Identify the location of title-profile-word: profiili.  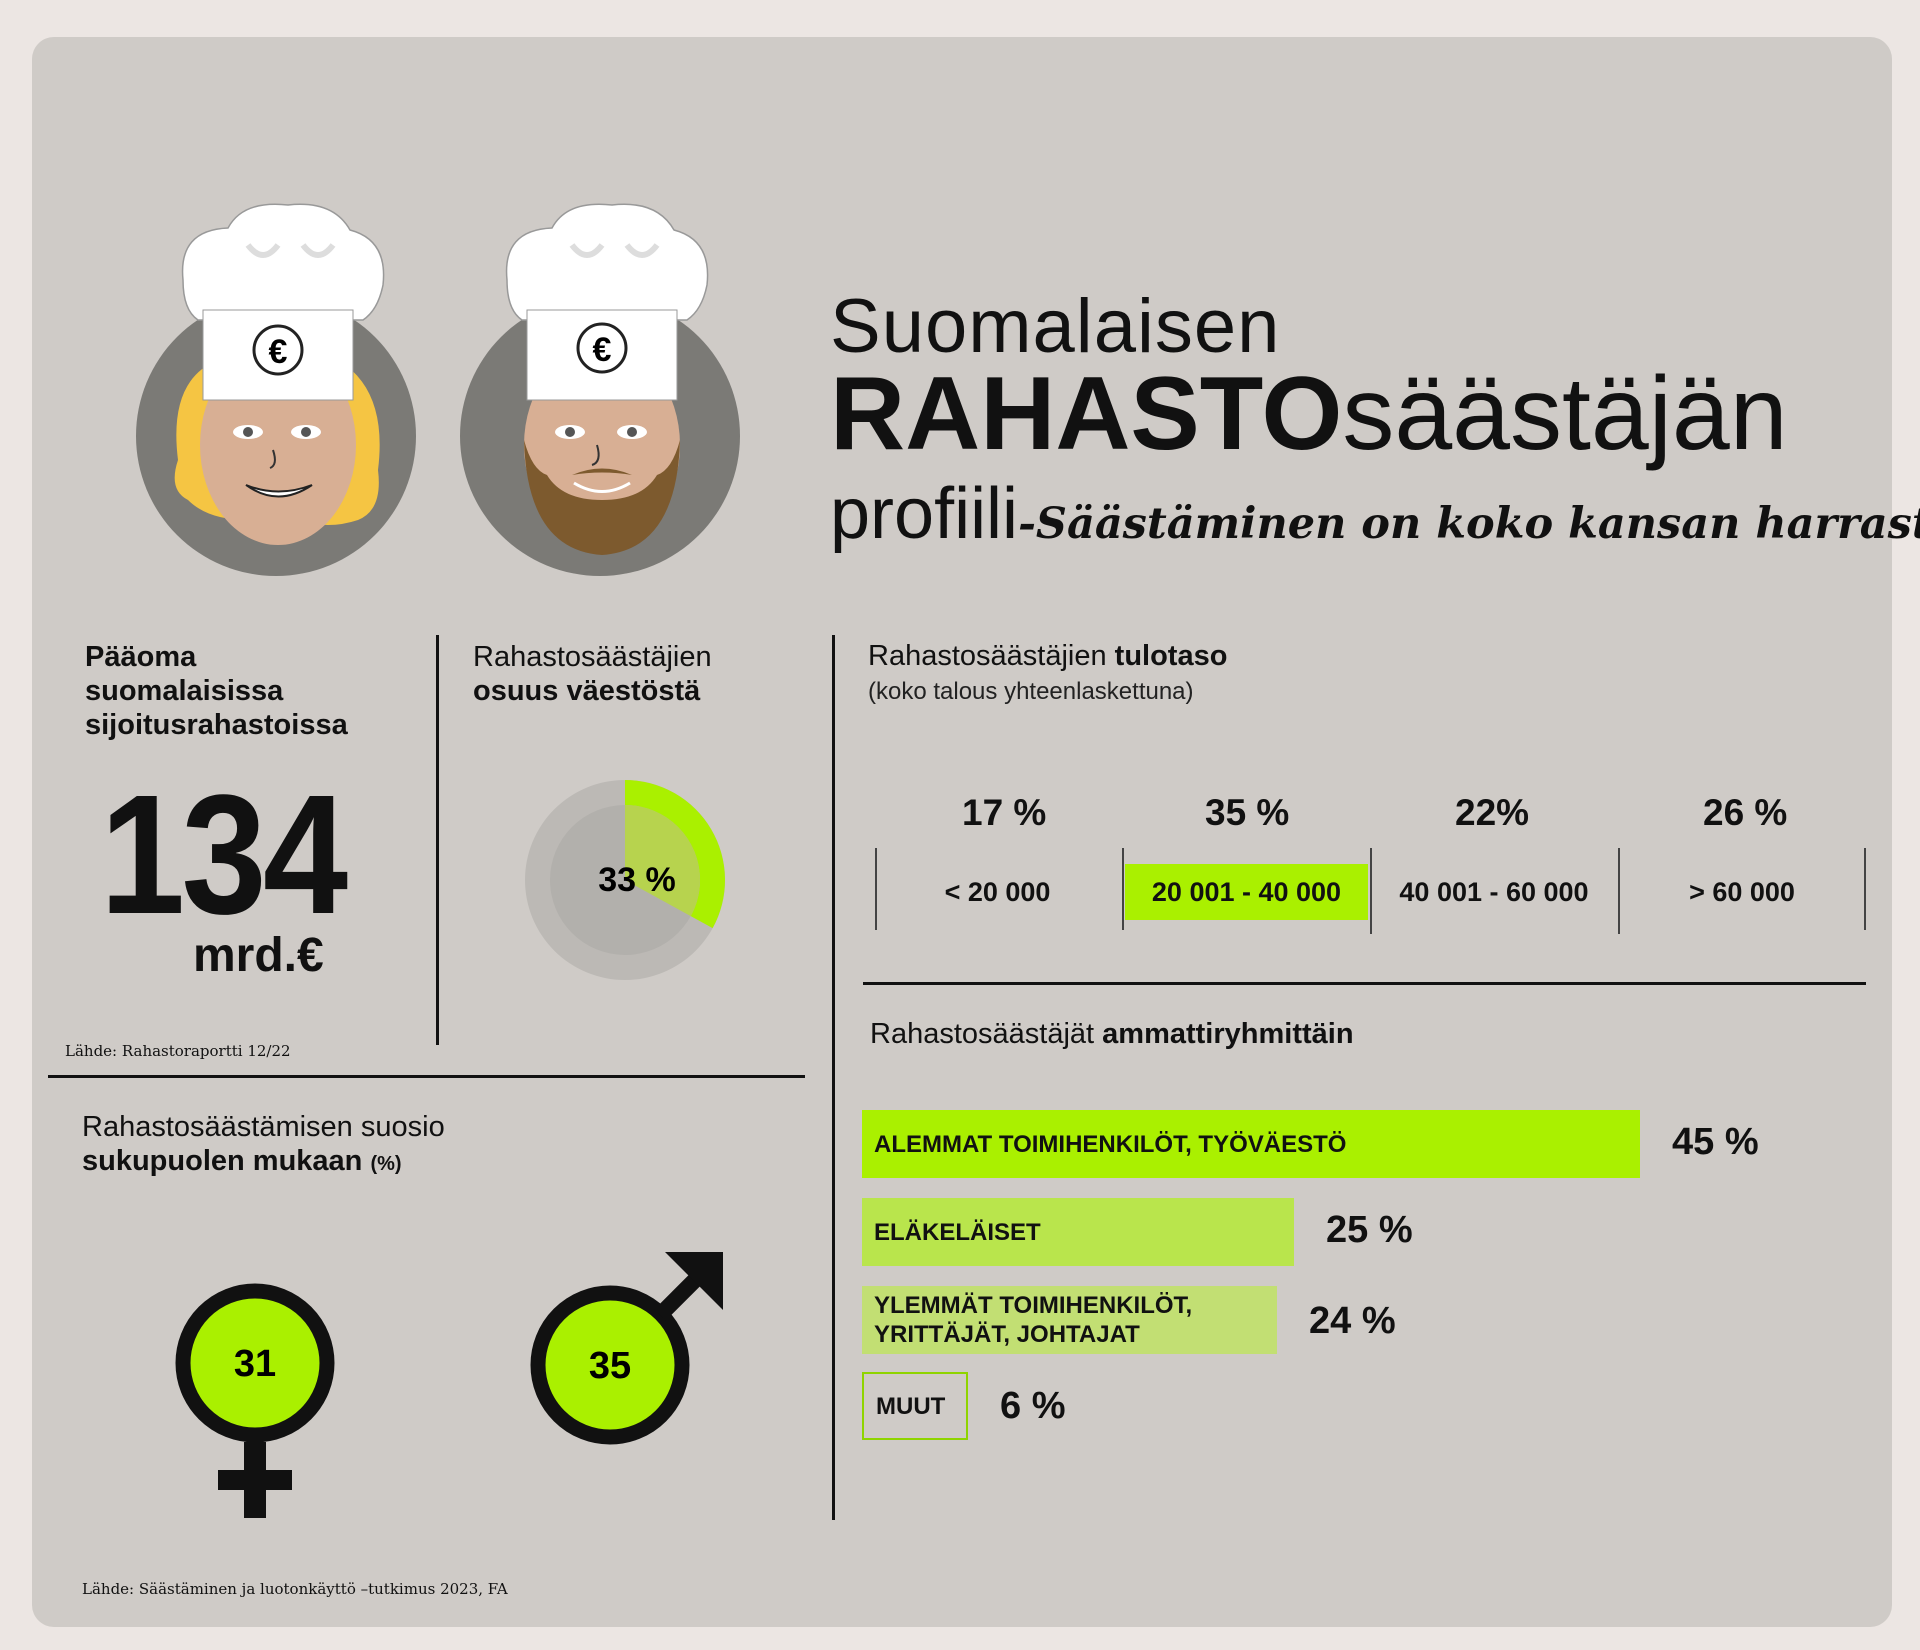
(924, 514).